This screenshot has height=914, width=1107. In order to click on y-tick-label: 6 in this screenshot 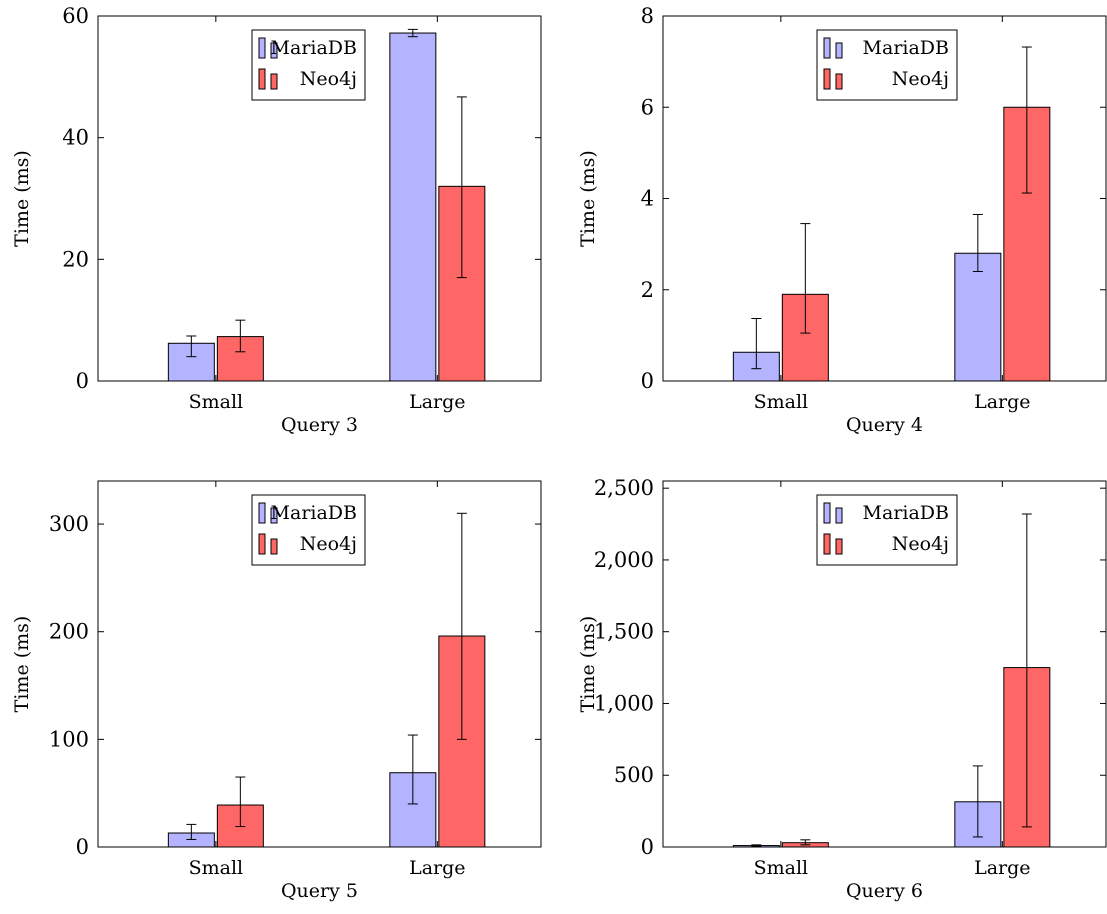, I will do `click(647, 107)`.